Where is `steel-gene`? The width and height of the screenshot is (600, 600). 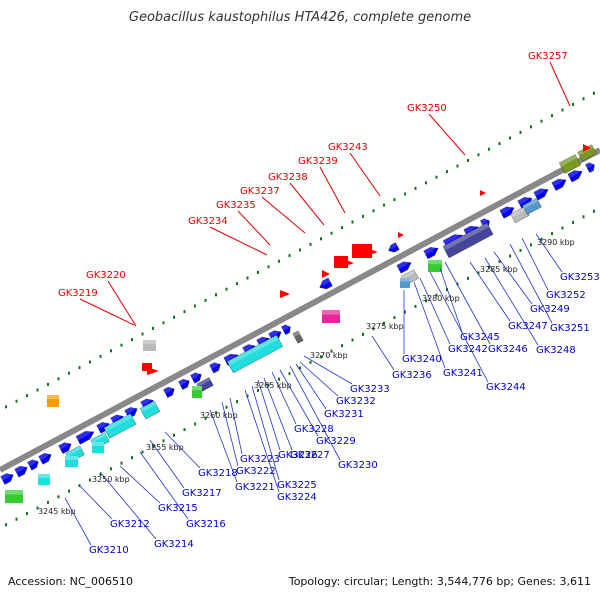 steel-gene is located at coordinates (405, 283).